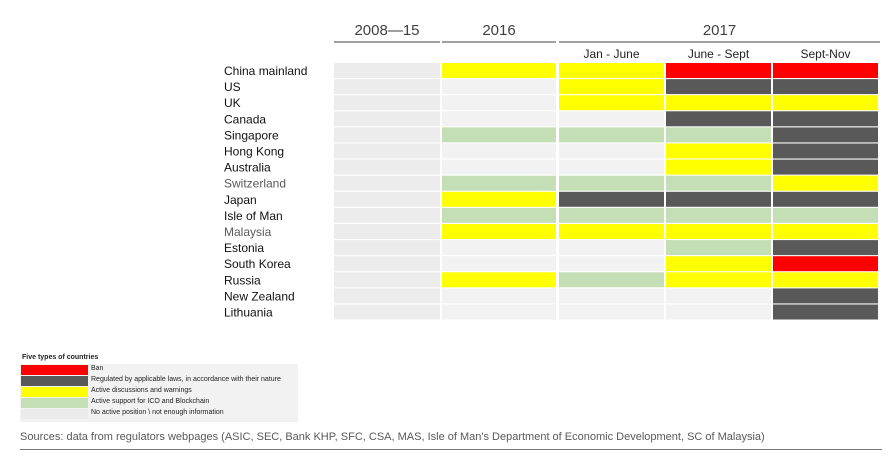 The height and width of the screenshot is (457, 889). Describe the element at coordinates (265, 71) in the screenshot. I see `row-label: China mainland` at that location.